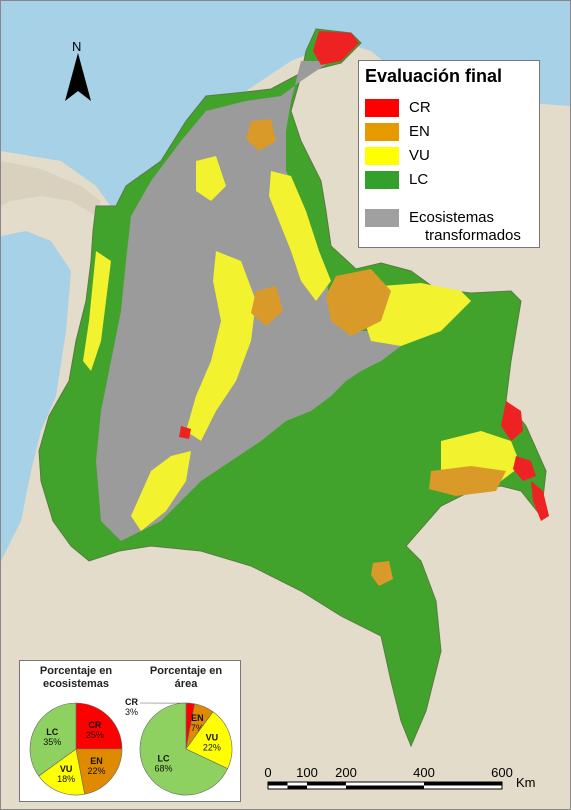  I want to click on en-south, so click(382, 573).